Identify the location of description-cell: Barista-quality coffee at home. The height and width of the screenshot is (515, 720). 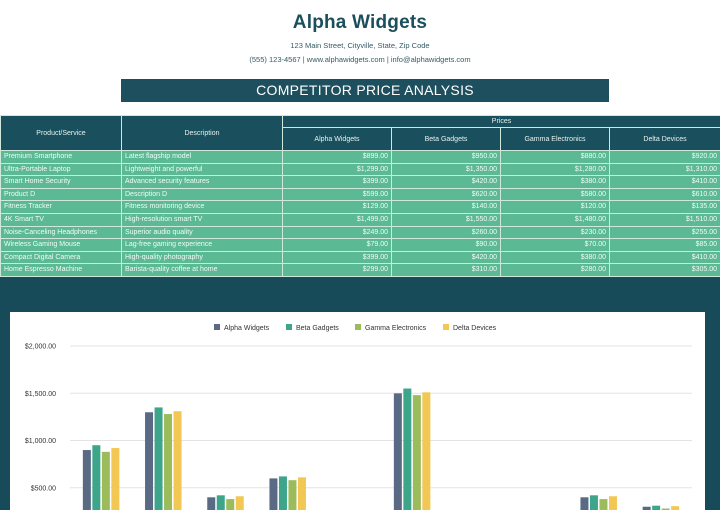
(202, 270).